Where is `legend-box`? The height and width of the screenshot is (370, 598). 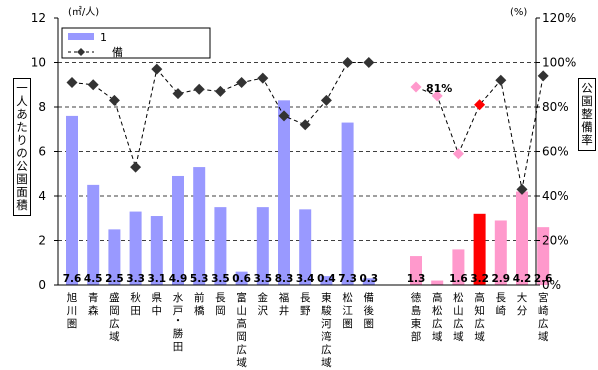 legend-box is located at coordinates (136, 43).